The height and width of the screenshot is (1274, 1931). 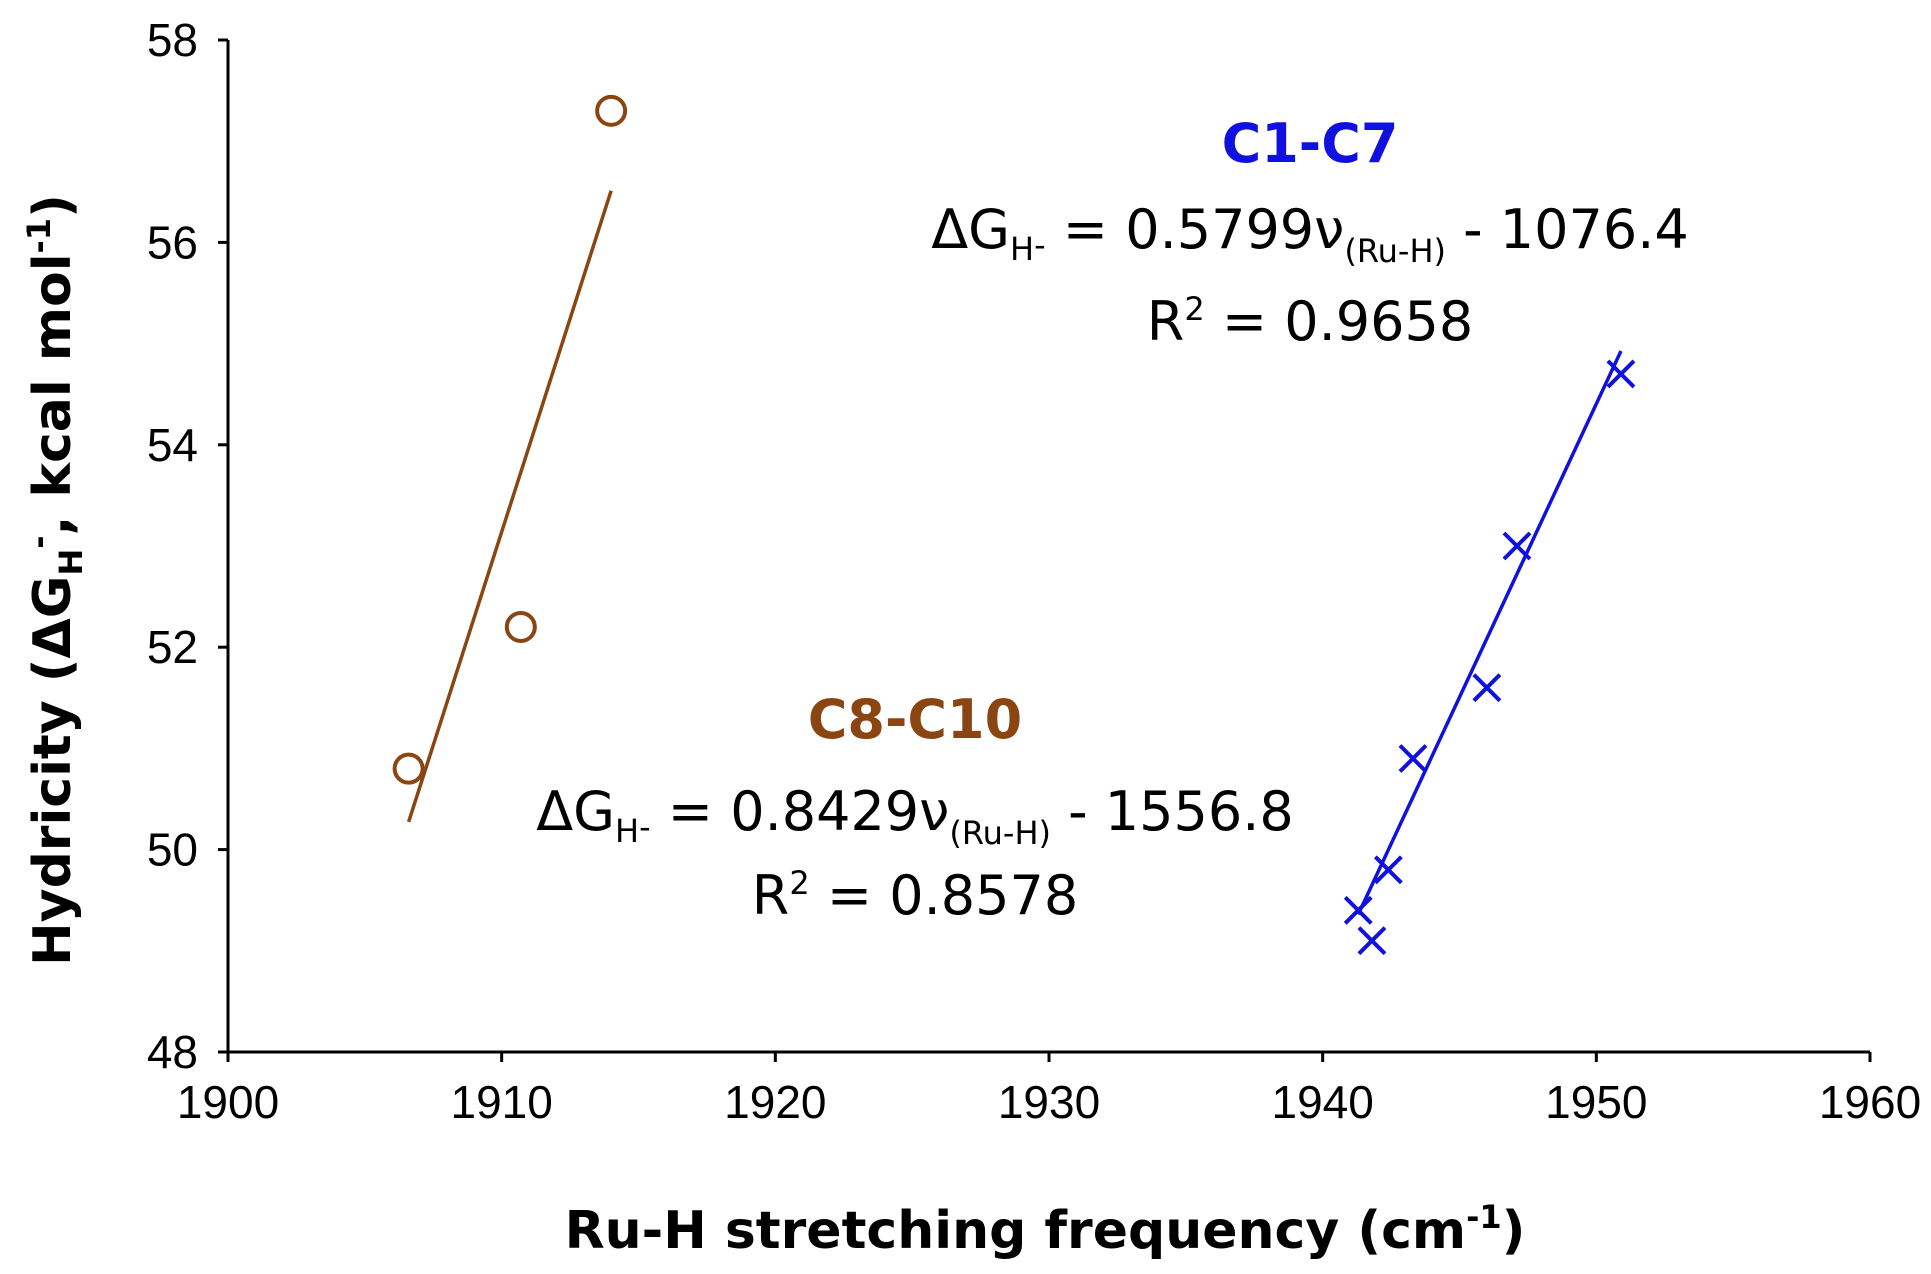 I want to click on y-axis-title: Hydricity (ΔGH-, kcal mol-1), so click(x=55, y=580).